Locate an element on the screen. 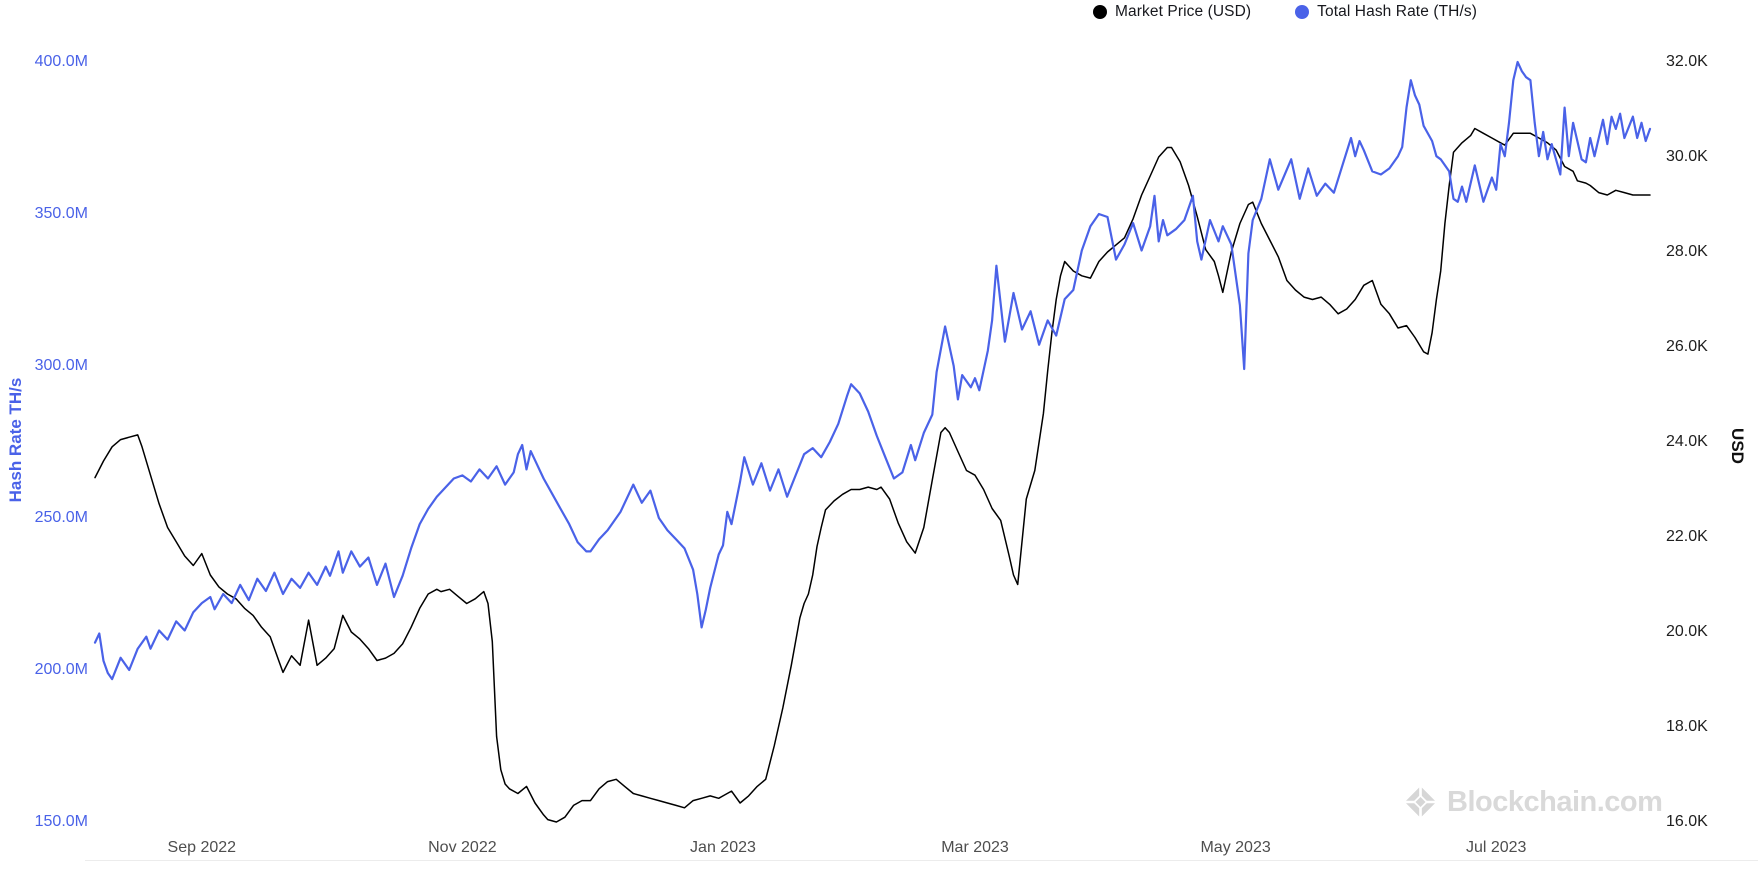 This screenshot has height=880, width=1758. y-right-tick-label: 20.0K is located at coordinates (1687, 631).